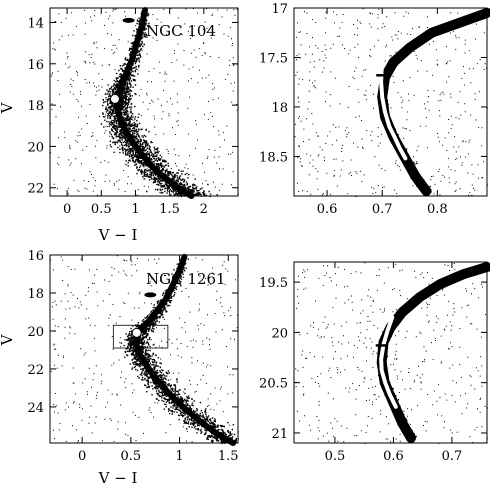 The height and width of the screenshot is (485, 490). Describe the element at coordinates (35, 189) in the screenshot. I see `ngc104-ytick-label: 22` at that location.